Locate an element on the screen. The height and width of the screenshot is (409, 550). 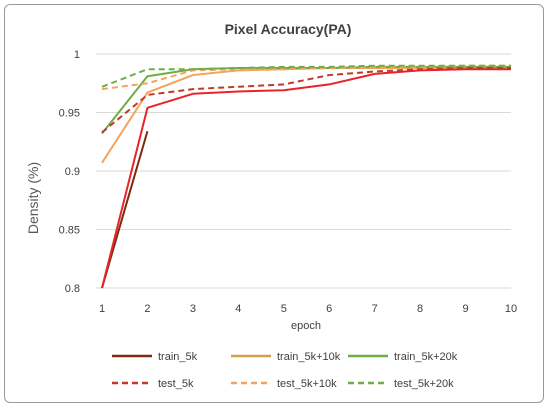
chart-title: Pixel Accuracy(PA) is located at coordinates (288, 29).